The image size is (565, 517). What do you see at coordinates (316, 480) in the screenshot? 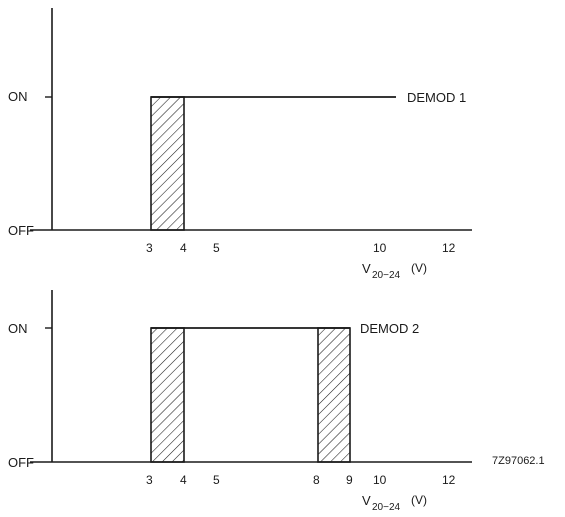
I see `demod2-tick-8: 8` at bounding box center [316, 480].